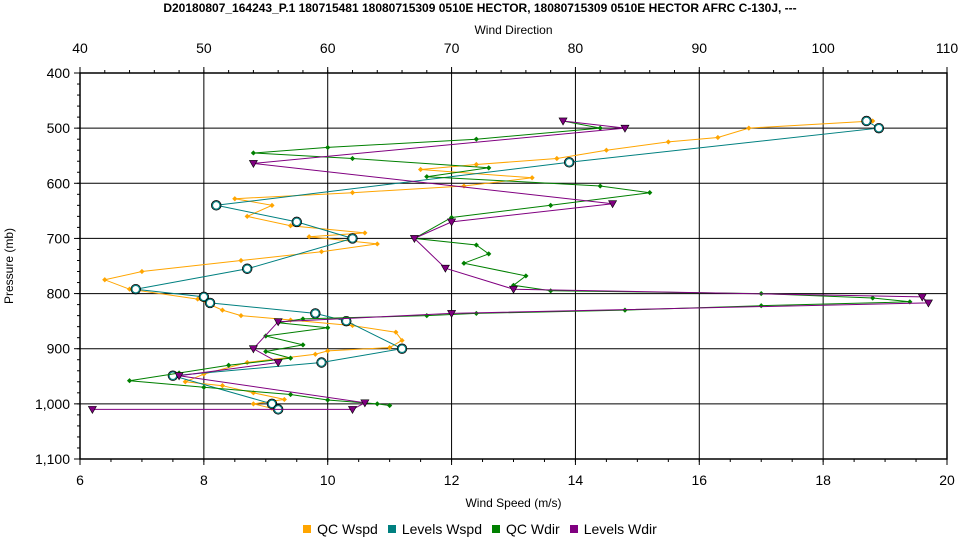  I want to click on x-axis-title: Wind Speed (m/s), so click(513, 503).